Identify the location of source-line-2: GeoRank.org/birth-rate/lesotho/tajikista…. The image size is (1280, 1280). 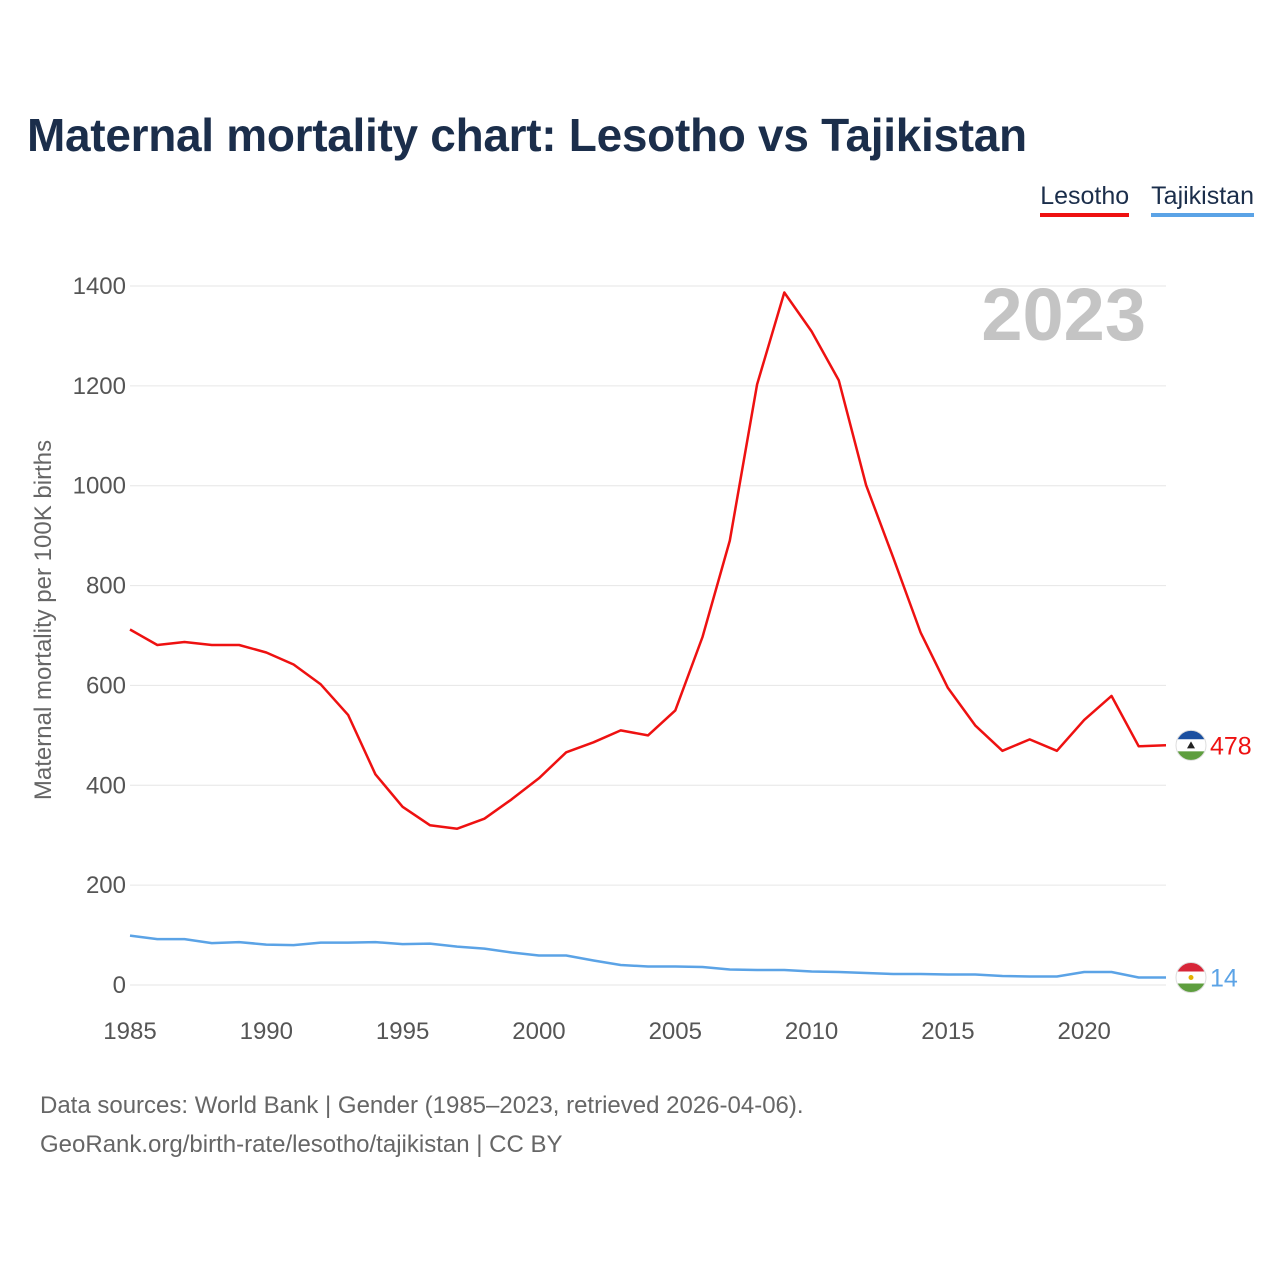
(301, 1144).